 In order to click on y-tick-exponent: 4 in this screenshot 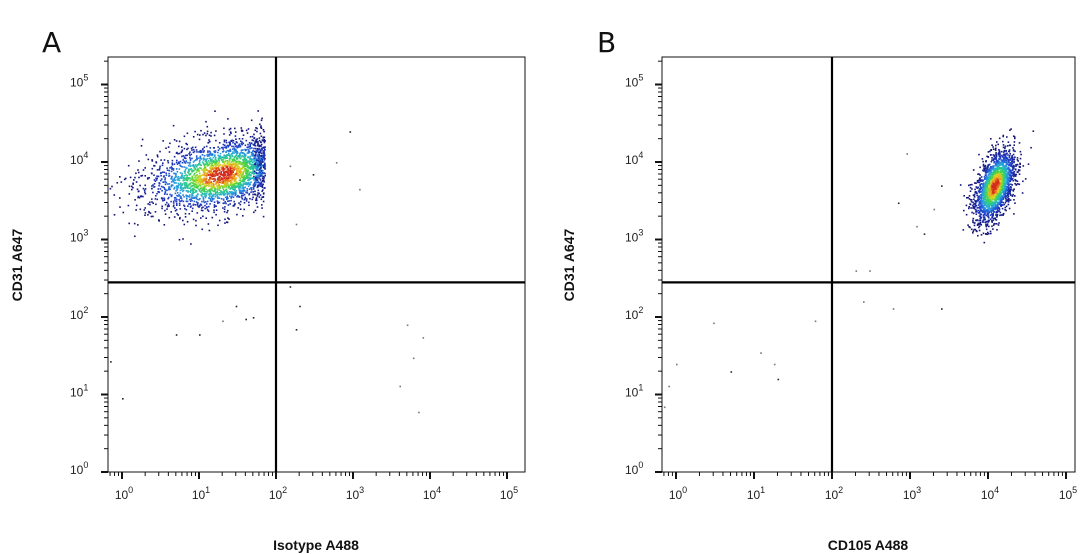, I will do `click(85, 155)`.